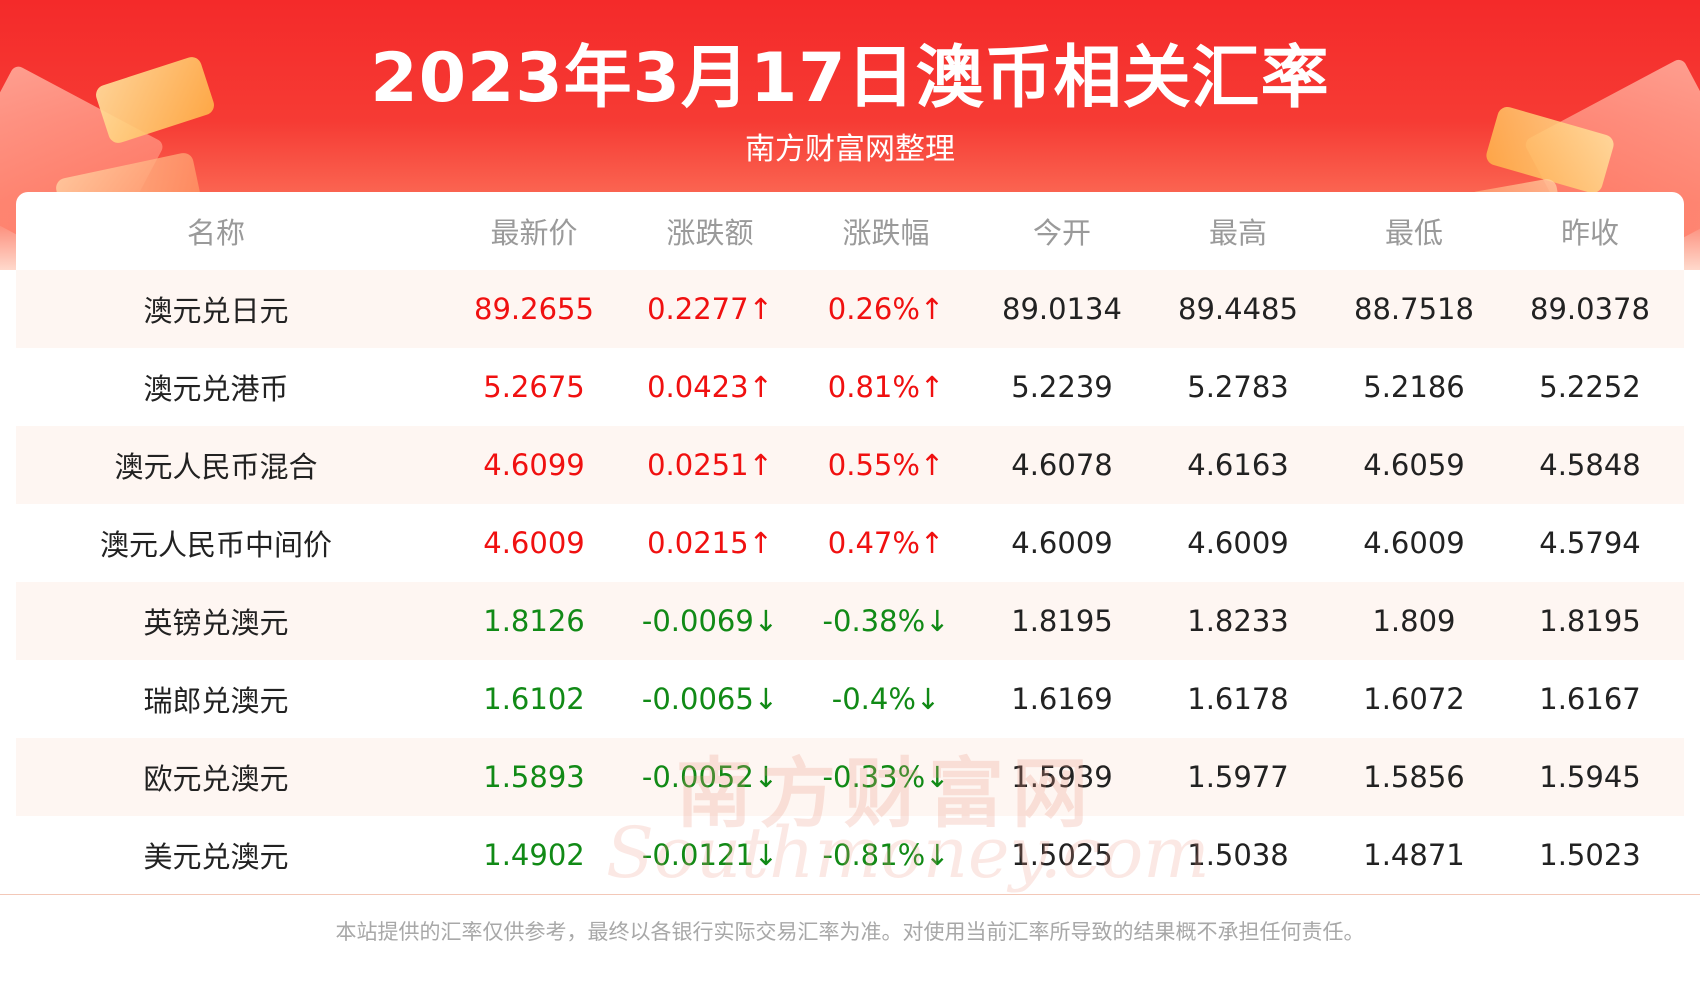 The width and height of the screenshot is (1700, 1000). Describe the element at coordinates (215, 233) in the screenshot. I see `column-header-name: 名称` at that location.